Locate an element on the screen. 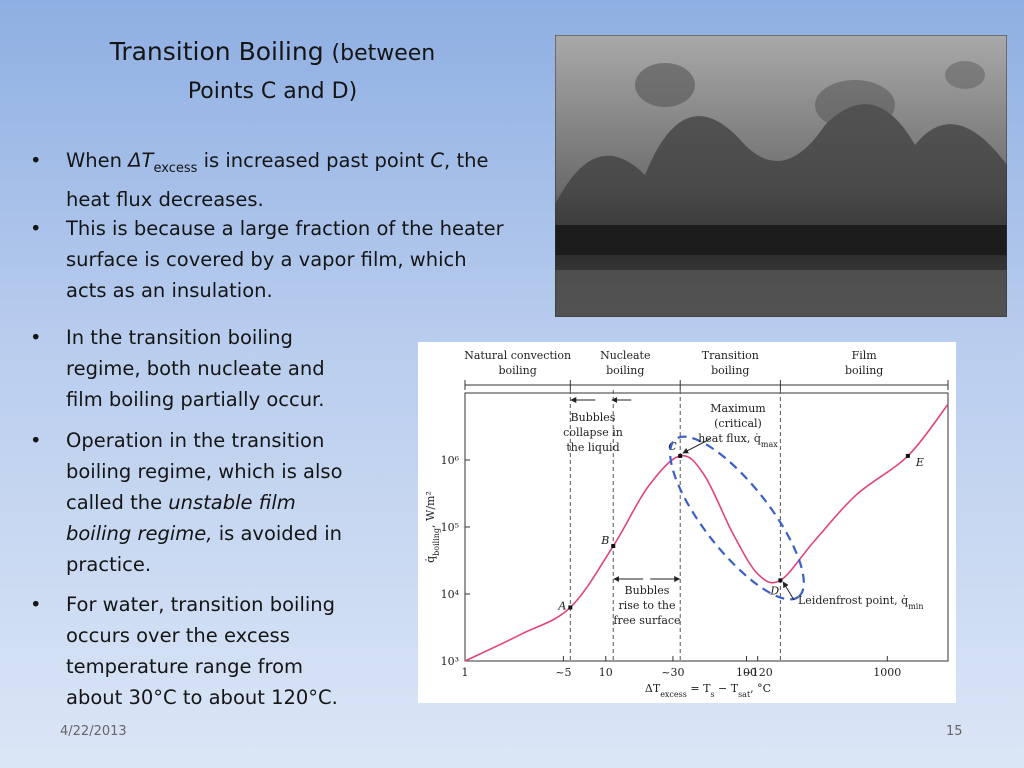 The image size is (1024, 768). text: When is located at coordinates (97, 160).